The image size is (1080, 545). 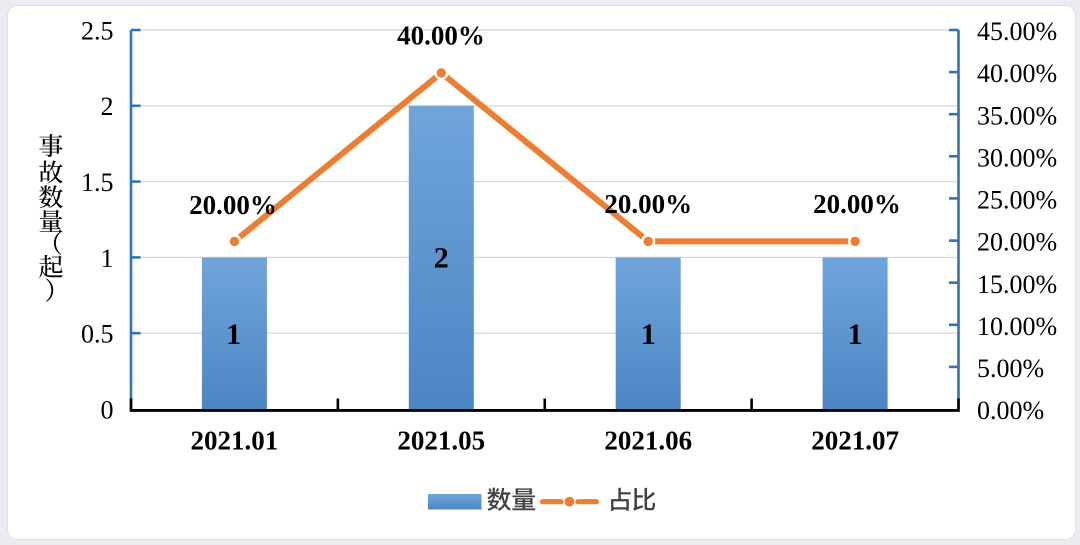 I want to click on svg-text: 5.00%, so click(x=1010, y=368).